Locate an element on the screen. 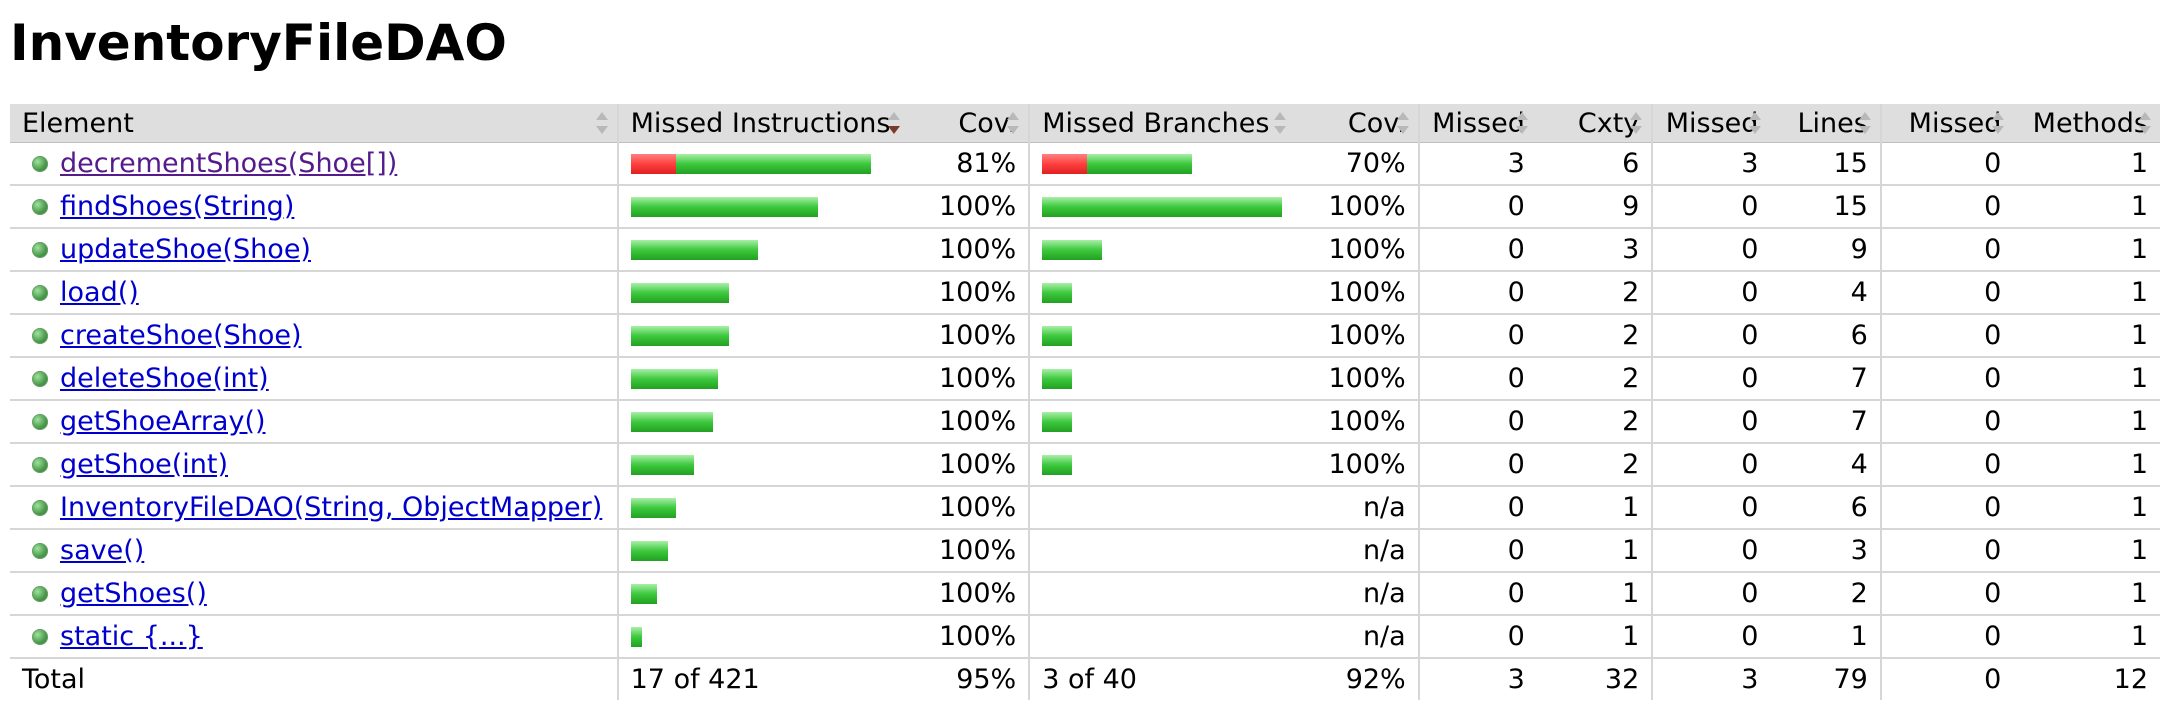 The height and width of the screenshot is (716, 2178). column-header-label: Cov. is located at coordinates (987, 123).